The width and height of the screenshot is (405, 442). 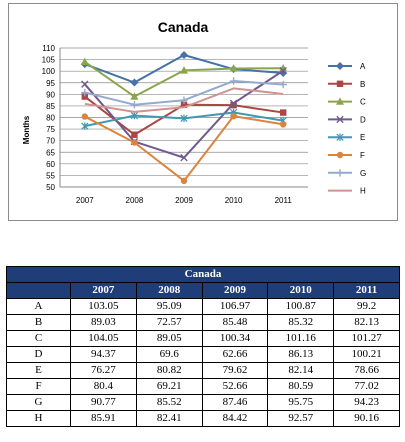 What do you see at coordinates (347, 173) in the screenshot?
I see `legend-item: G` at bounding box center [347, 173].